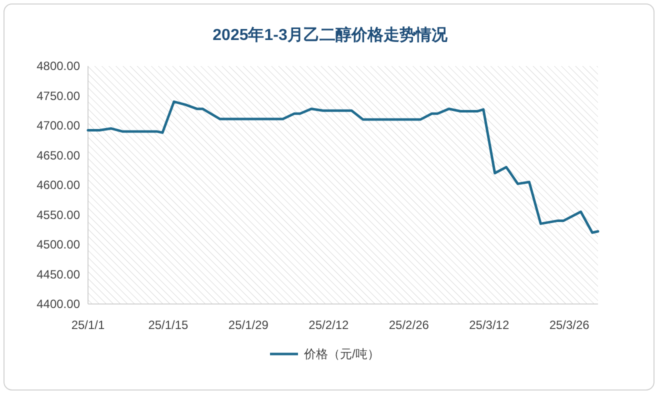 The image size is (658, 394). What do you see at coordinates (58, 215) in the screenshot?
I see `y-tick-label: 4550.00` at bounding box center [58, 215].